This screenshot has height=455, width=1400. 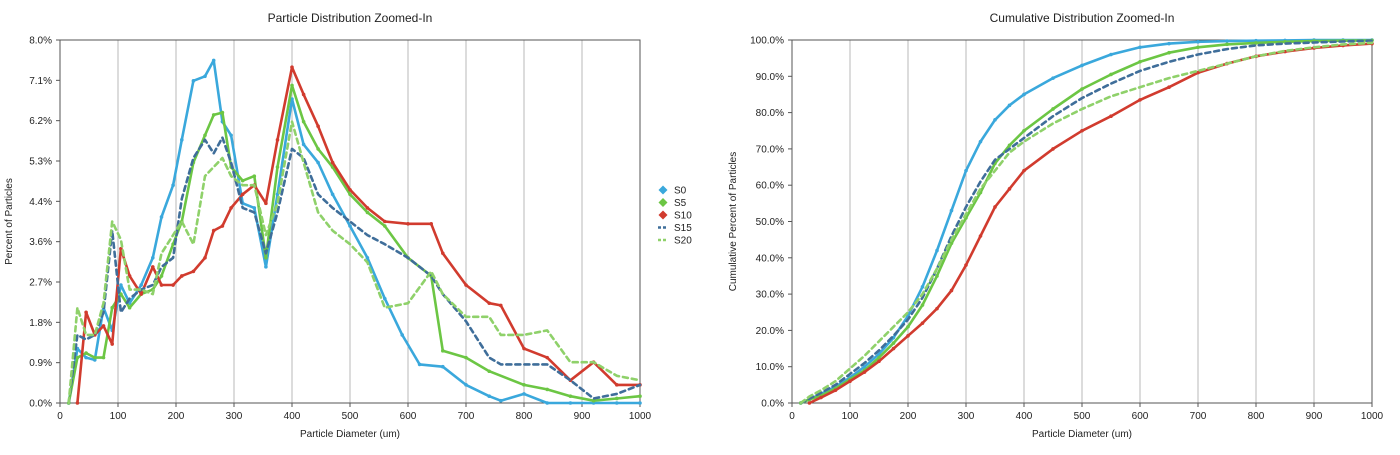 I want to click on chart2-title: Cumulative Distribution Zoomed-In, so click(x=1082, y=18).